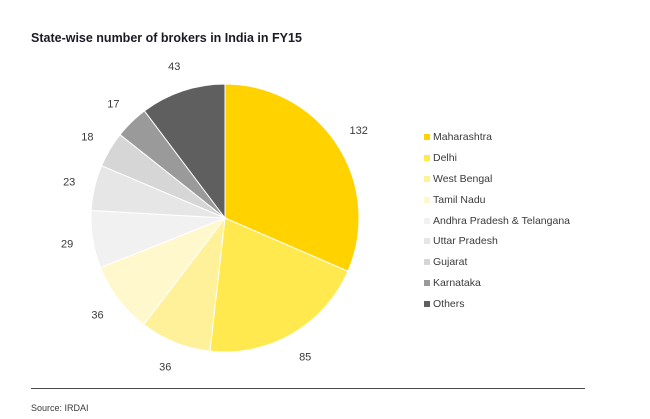  What do you see at coordinates (60, 408) in the screenshot?
I see `source-note: Source: IRDAI` at bounding box center [60, 408].